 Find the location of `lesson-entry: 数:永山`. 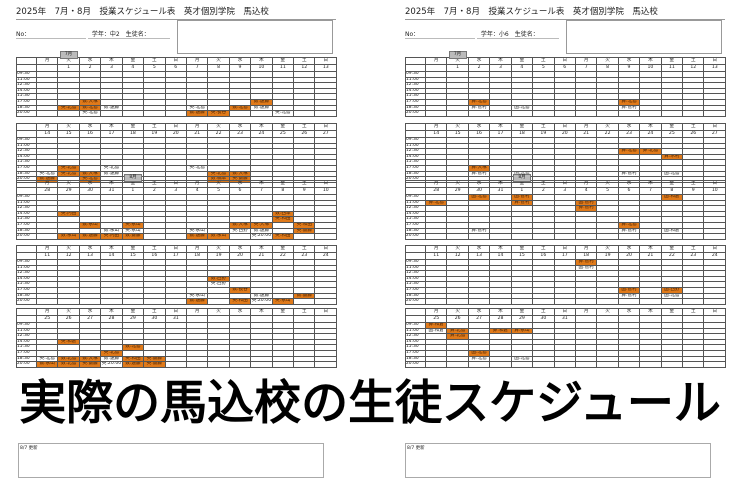

lesson-entry: 数:永山 is located at coordinates (90, 225).